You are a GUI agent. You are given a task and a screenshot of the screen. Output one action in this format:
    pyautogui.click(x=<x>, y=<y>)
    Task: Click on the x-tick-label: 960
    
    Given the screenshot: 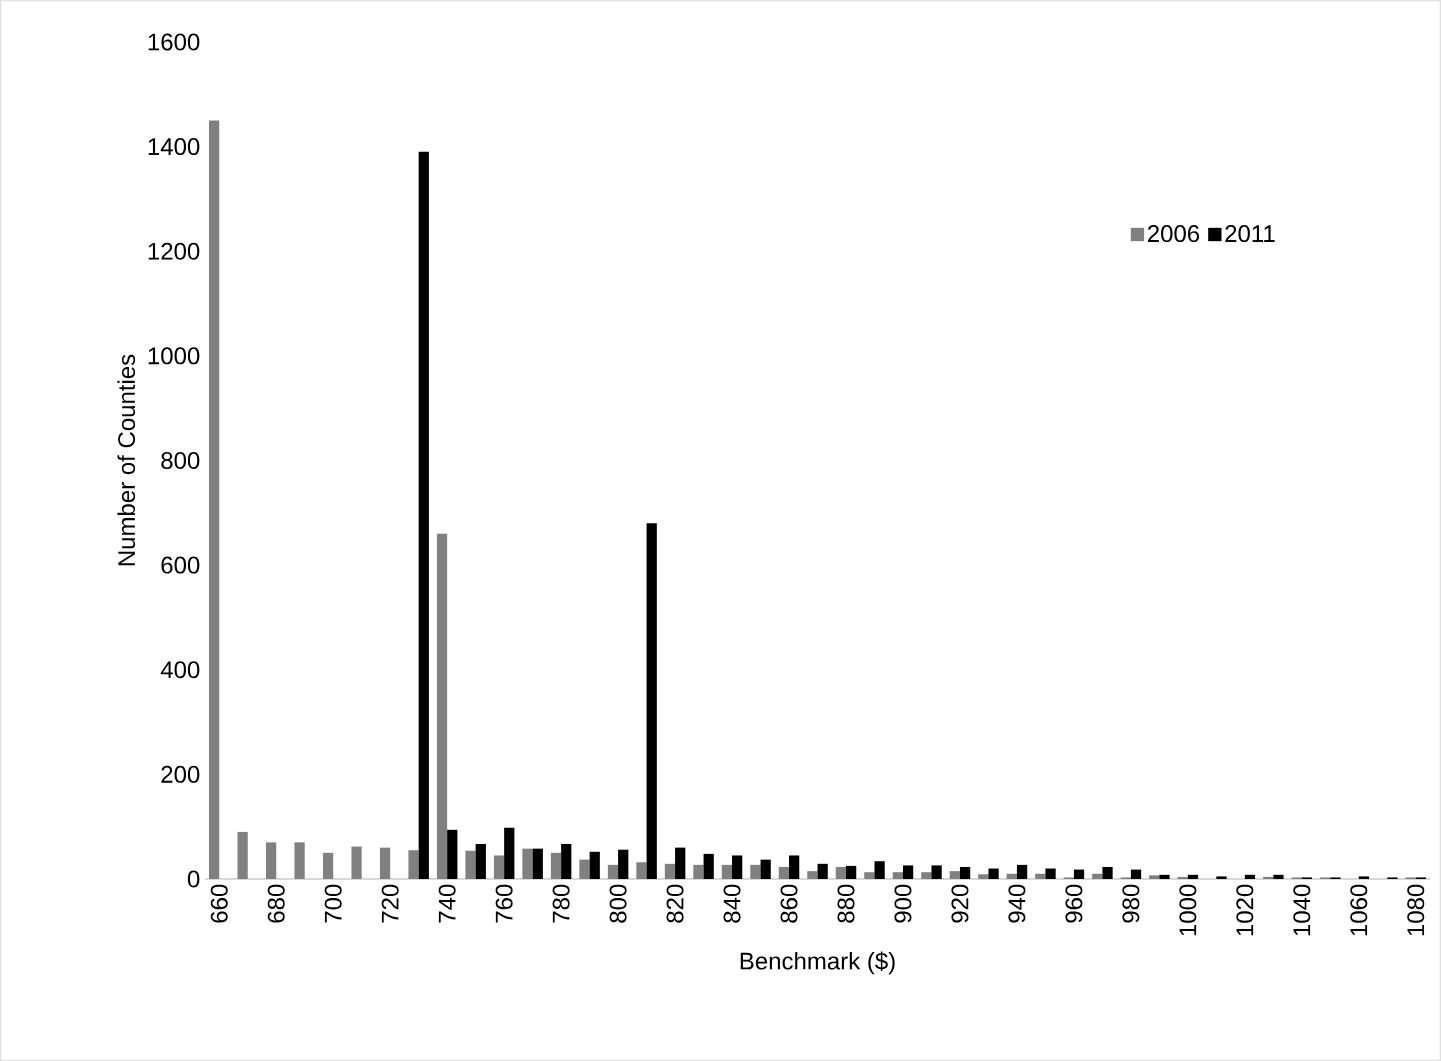 What is the action you would take?
    pyautogui.click(x=1074, y=903)
    